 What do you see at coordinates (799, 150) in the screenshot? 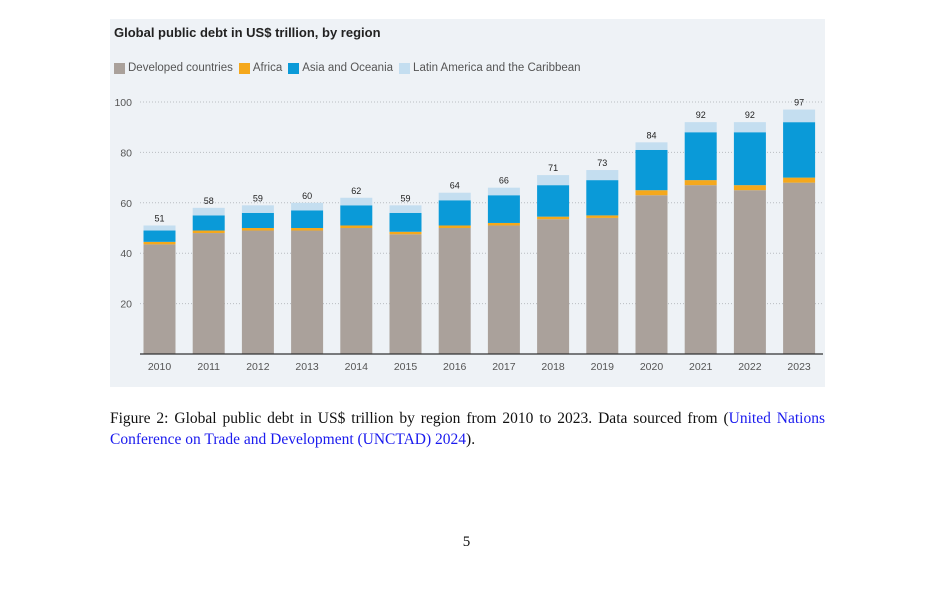
I see `bar-2023-asia-and-oceania` at bounding box center [799, 150].